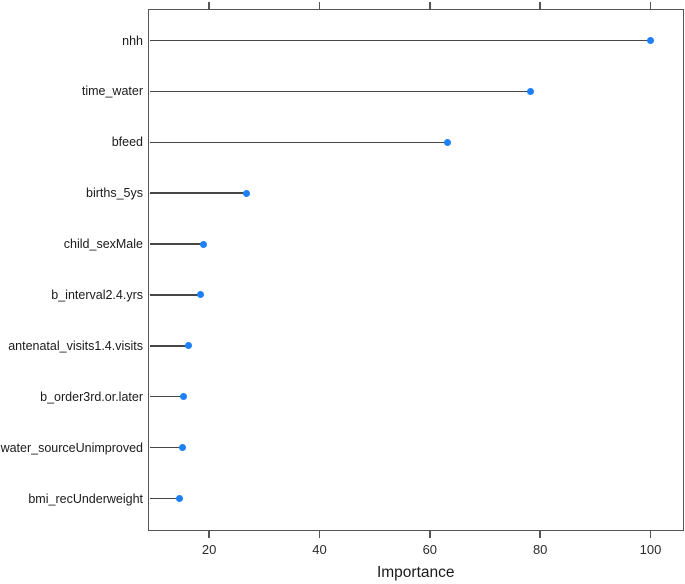 This screenshot has width=685, height=584. I want to click on x-axis-tick-label: 100, so click(650, 549).